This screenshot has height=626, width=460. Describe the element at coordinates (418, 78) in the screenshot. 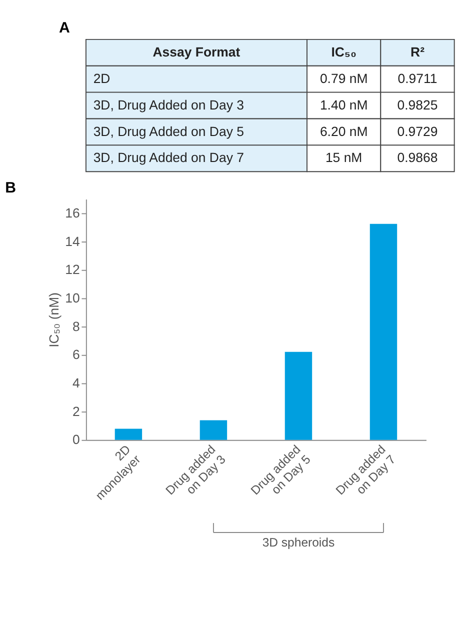

I see `text: 0.9711` at that location.